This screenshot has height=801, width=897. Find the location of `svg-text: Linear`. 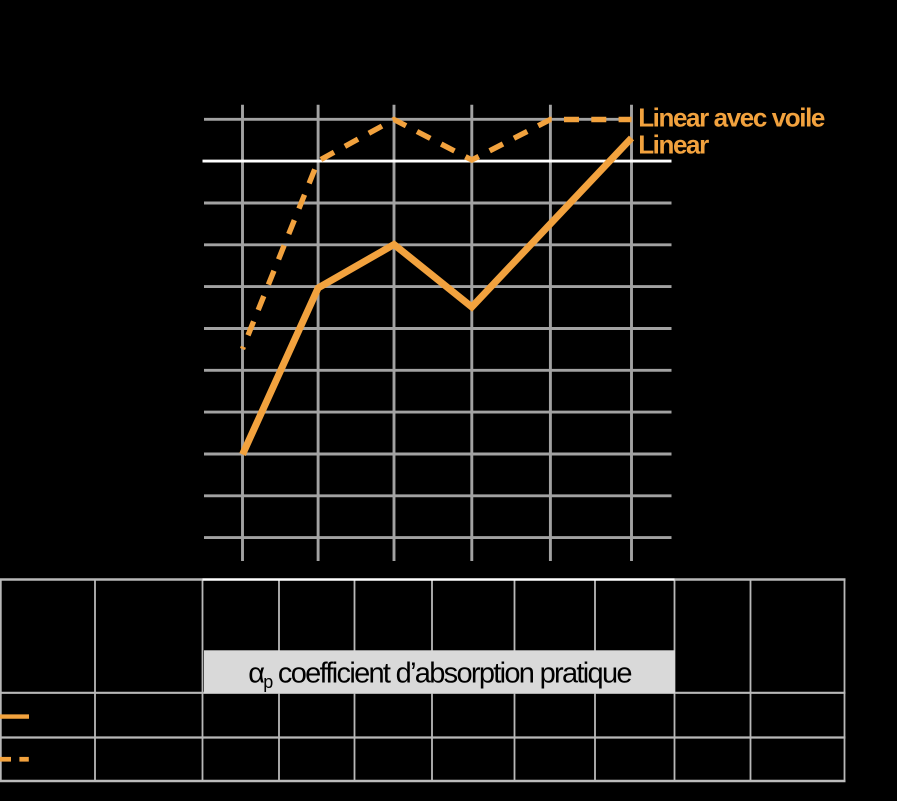

svg-text: Linear is located at coordinates (673, 144).